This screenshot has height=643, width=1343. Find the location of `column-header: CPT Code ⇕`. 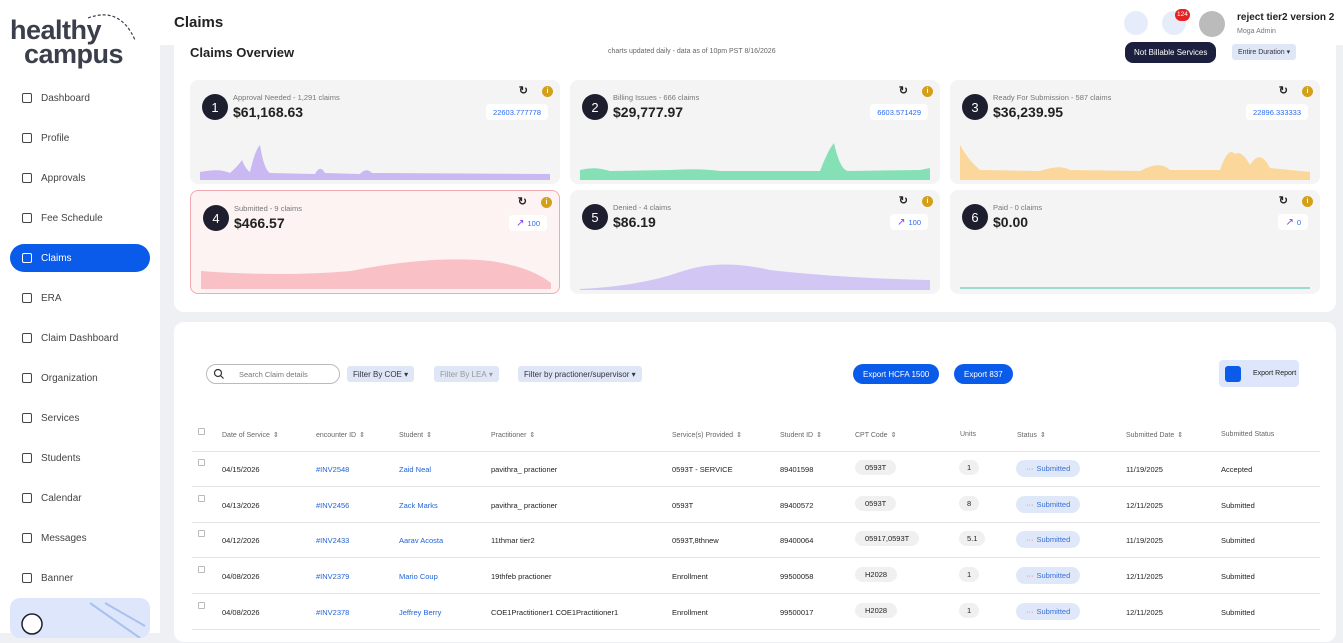

column-header: CPT Code ⇕ is located at coordinates (875, 435).